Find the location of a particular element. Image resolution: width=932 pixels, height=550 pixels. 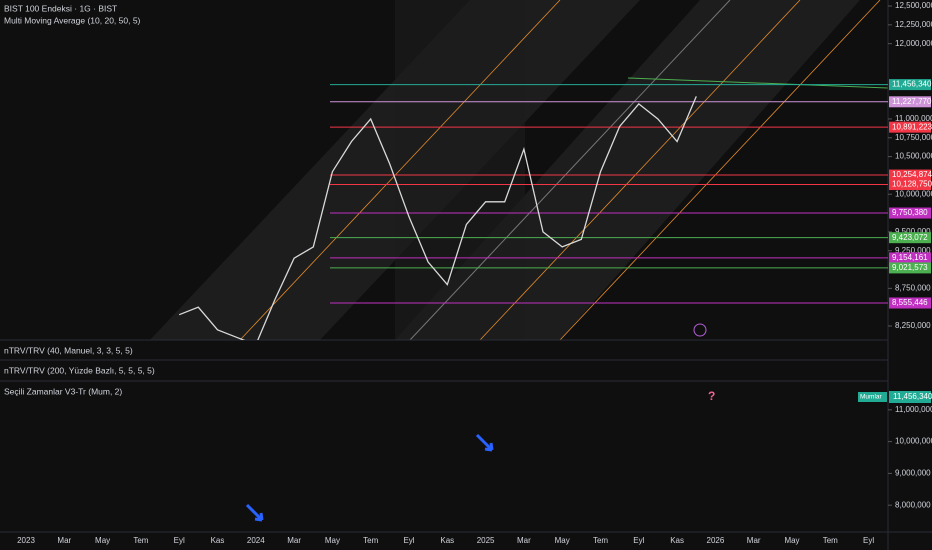

badge: Mumlar is located at coordinates (871, 397).